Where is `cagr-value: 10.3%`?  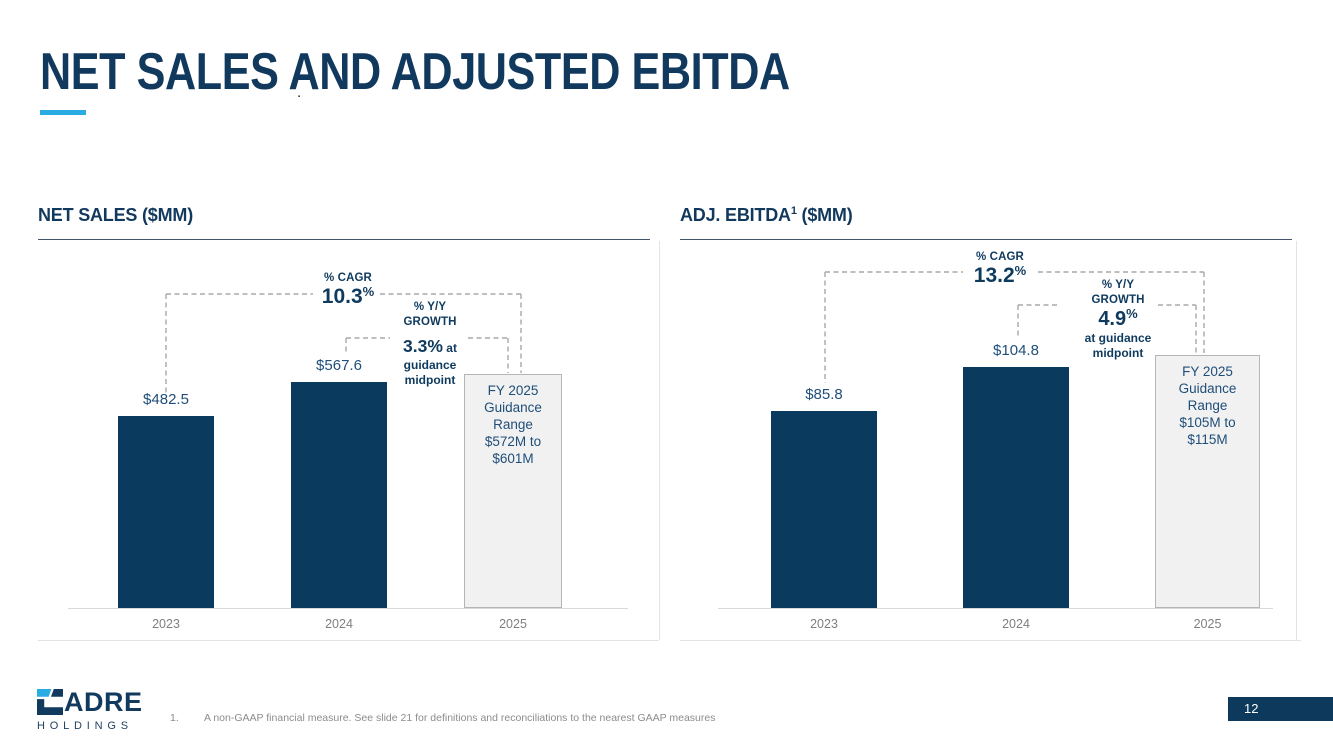 cagr-value: 10.3% is located at coordinates (348, 296).